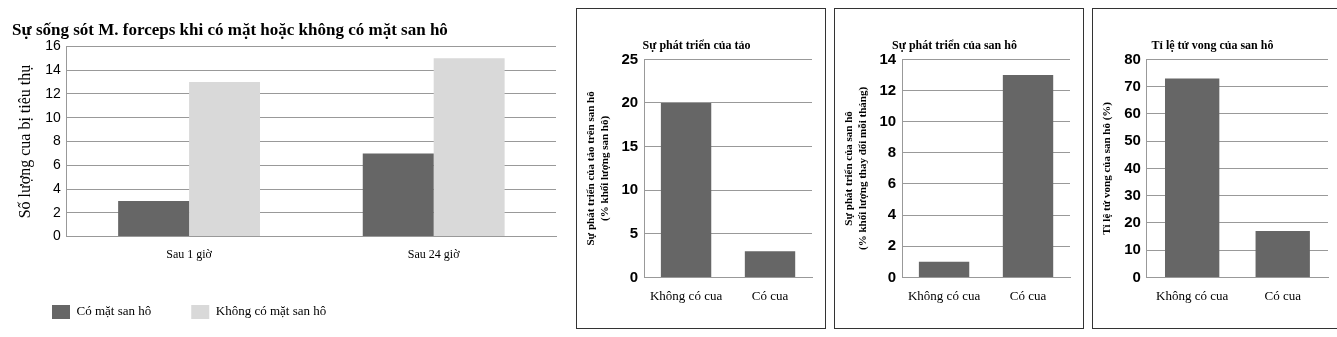 The image size is (1337, 337). Describe the element at coordinates (1132, 194) in the screenshot. I see `y-tick-label: 30` at that location.